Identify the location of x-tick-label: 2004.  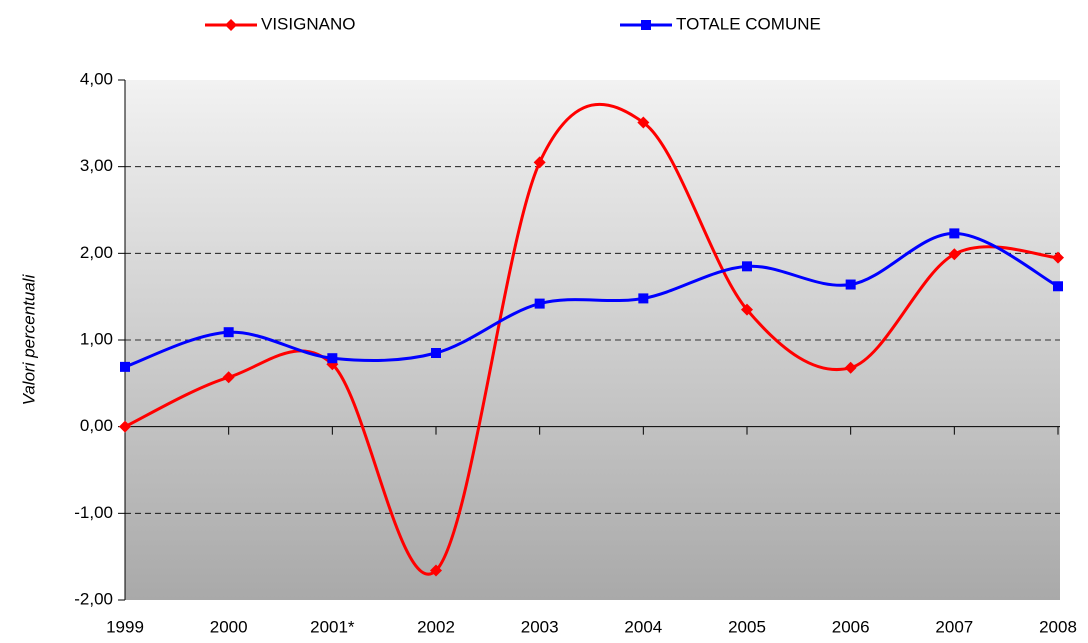
(643, 626).